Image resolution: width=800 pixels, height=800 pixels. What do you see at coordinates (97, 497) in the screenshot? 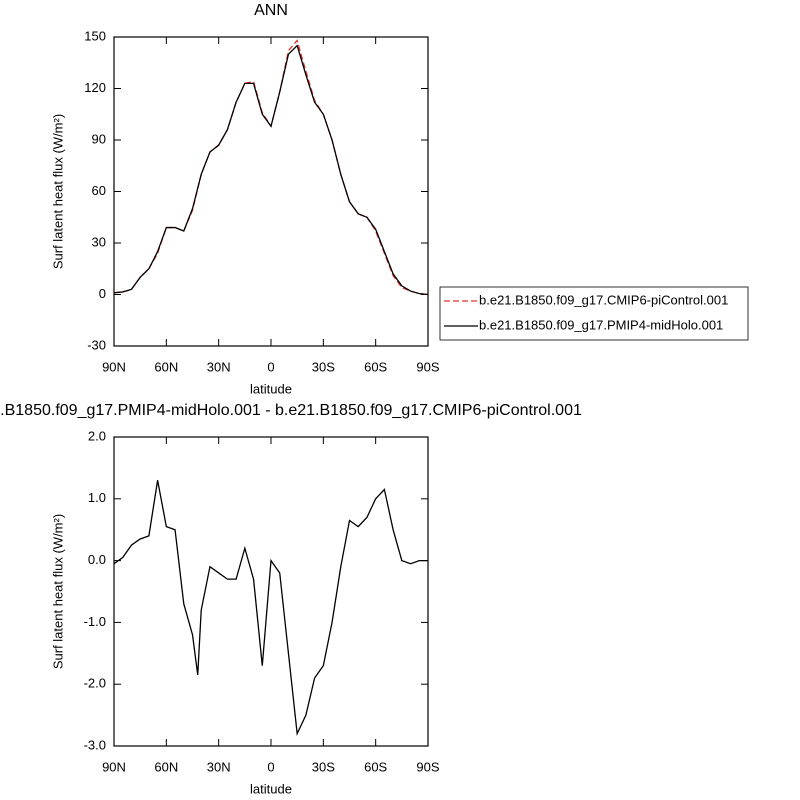
I see `y-tick-label: 1.0` at bounding box center [97, 497].